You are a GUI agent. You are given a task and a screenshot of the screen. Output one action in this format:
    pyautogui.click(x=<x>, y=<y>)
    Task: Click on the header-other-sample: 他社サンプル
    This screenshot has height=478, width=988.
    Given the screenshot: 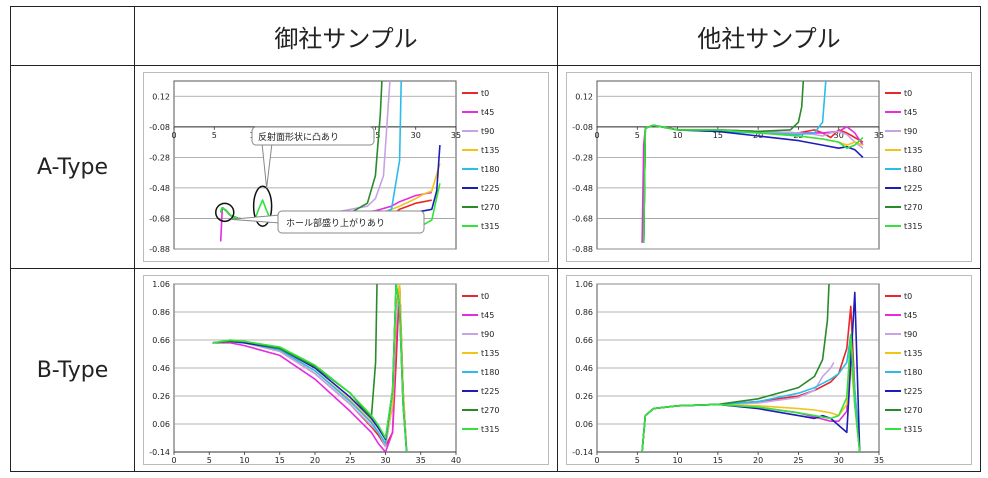 What is the action you would take?
    pyautogui.click(x=769, y=36)
    